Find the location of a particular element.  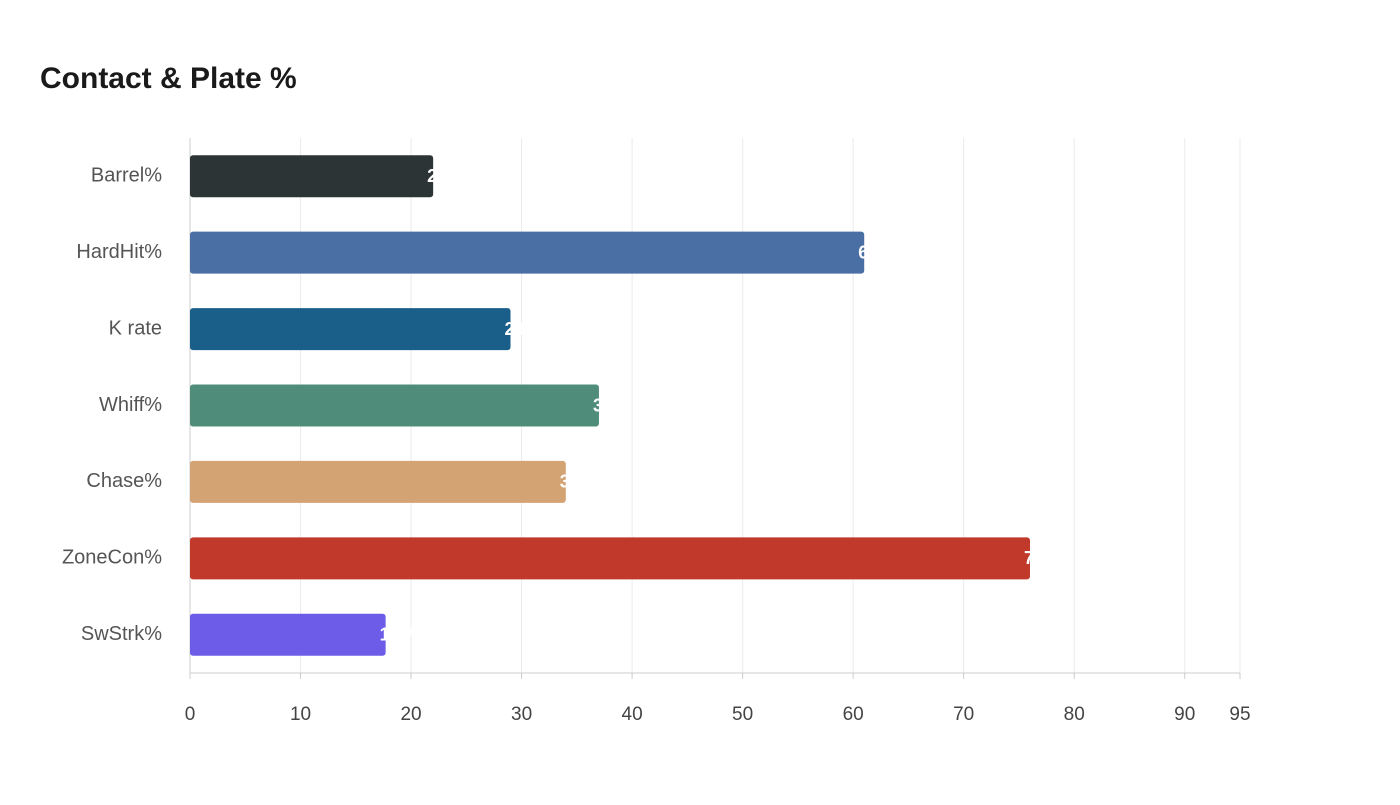

x-tick-label: 70 is located at coordinates (963, 714).